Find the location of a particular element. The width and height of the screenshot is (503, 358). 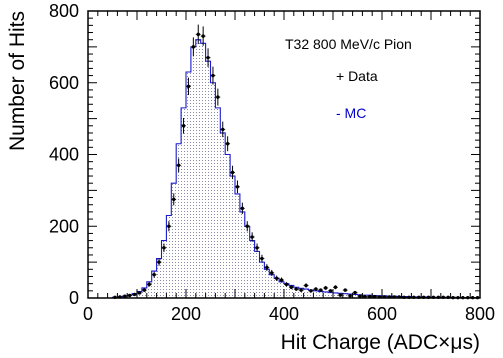

x-tick-label: 600 is located at coordinates (382, 314).